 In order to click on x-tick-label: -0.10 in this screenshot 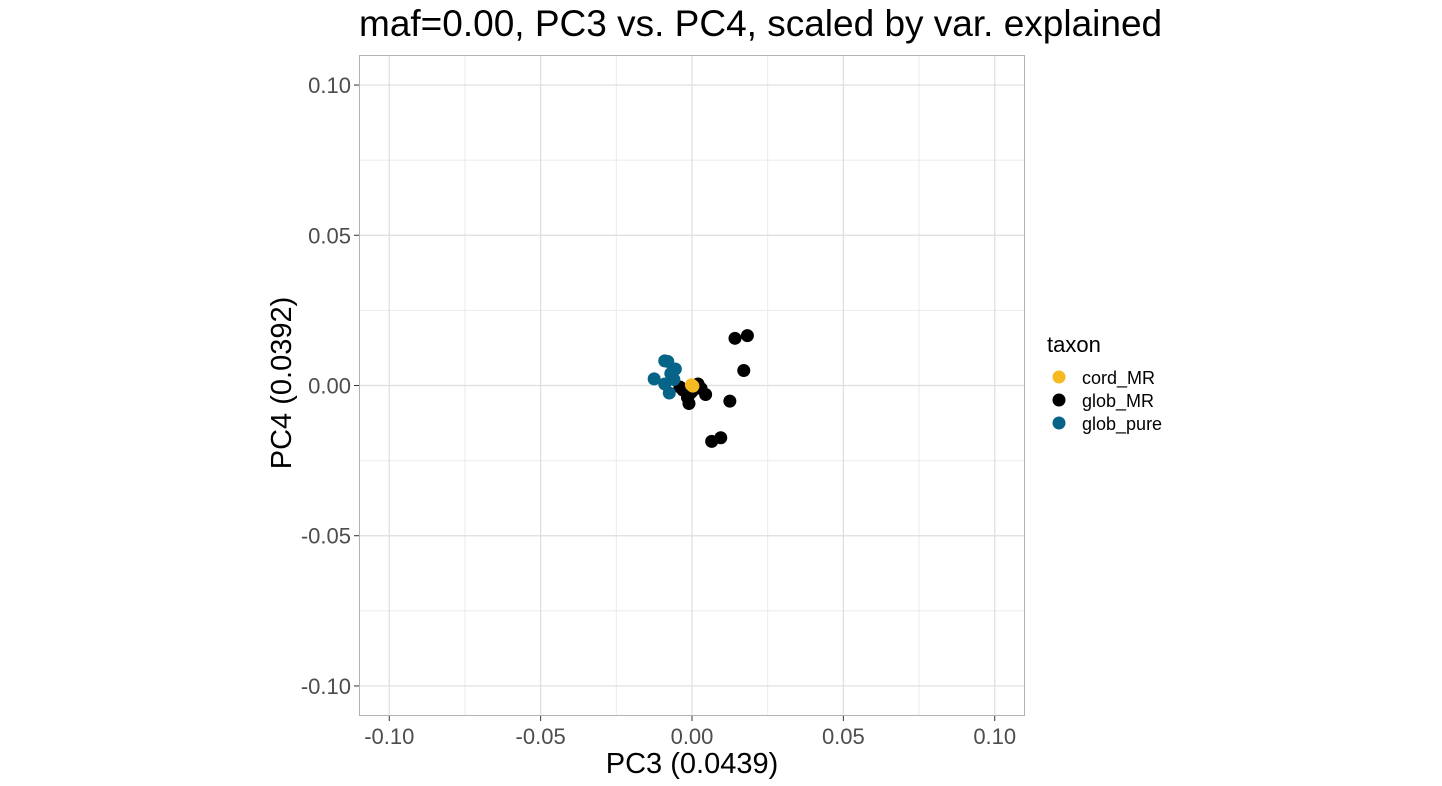, I will do `click(389, 736)`.